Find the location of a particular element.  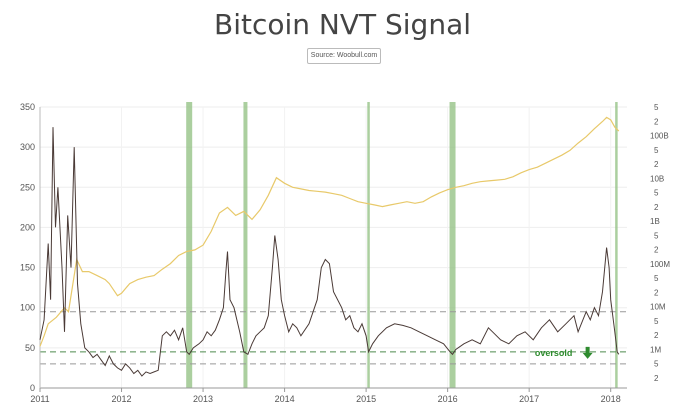

right-tick-label: 100B is located at coordinates (659, 136).